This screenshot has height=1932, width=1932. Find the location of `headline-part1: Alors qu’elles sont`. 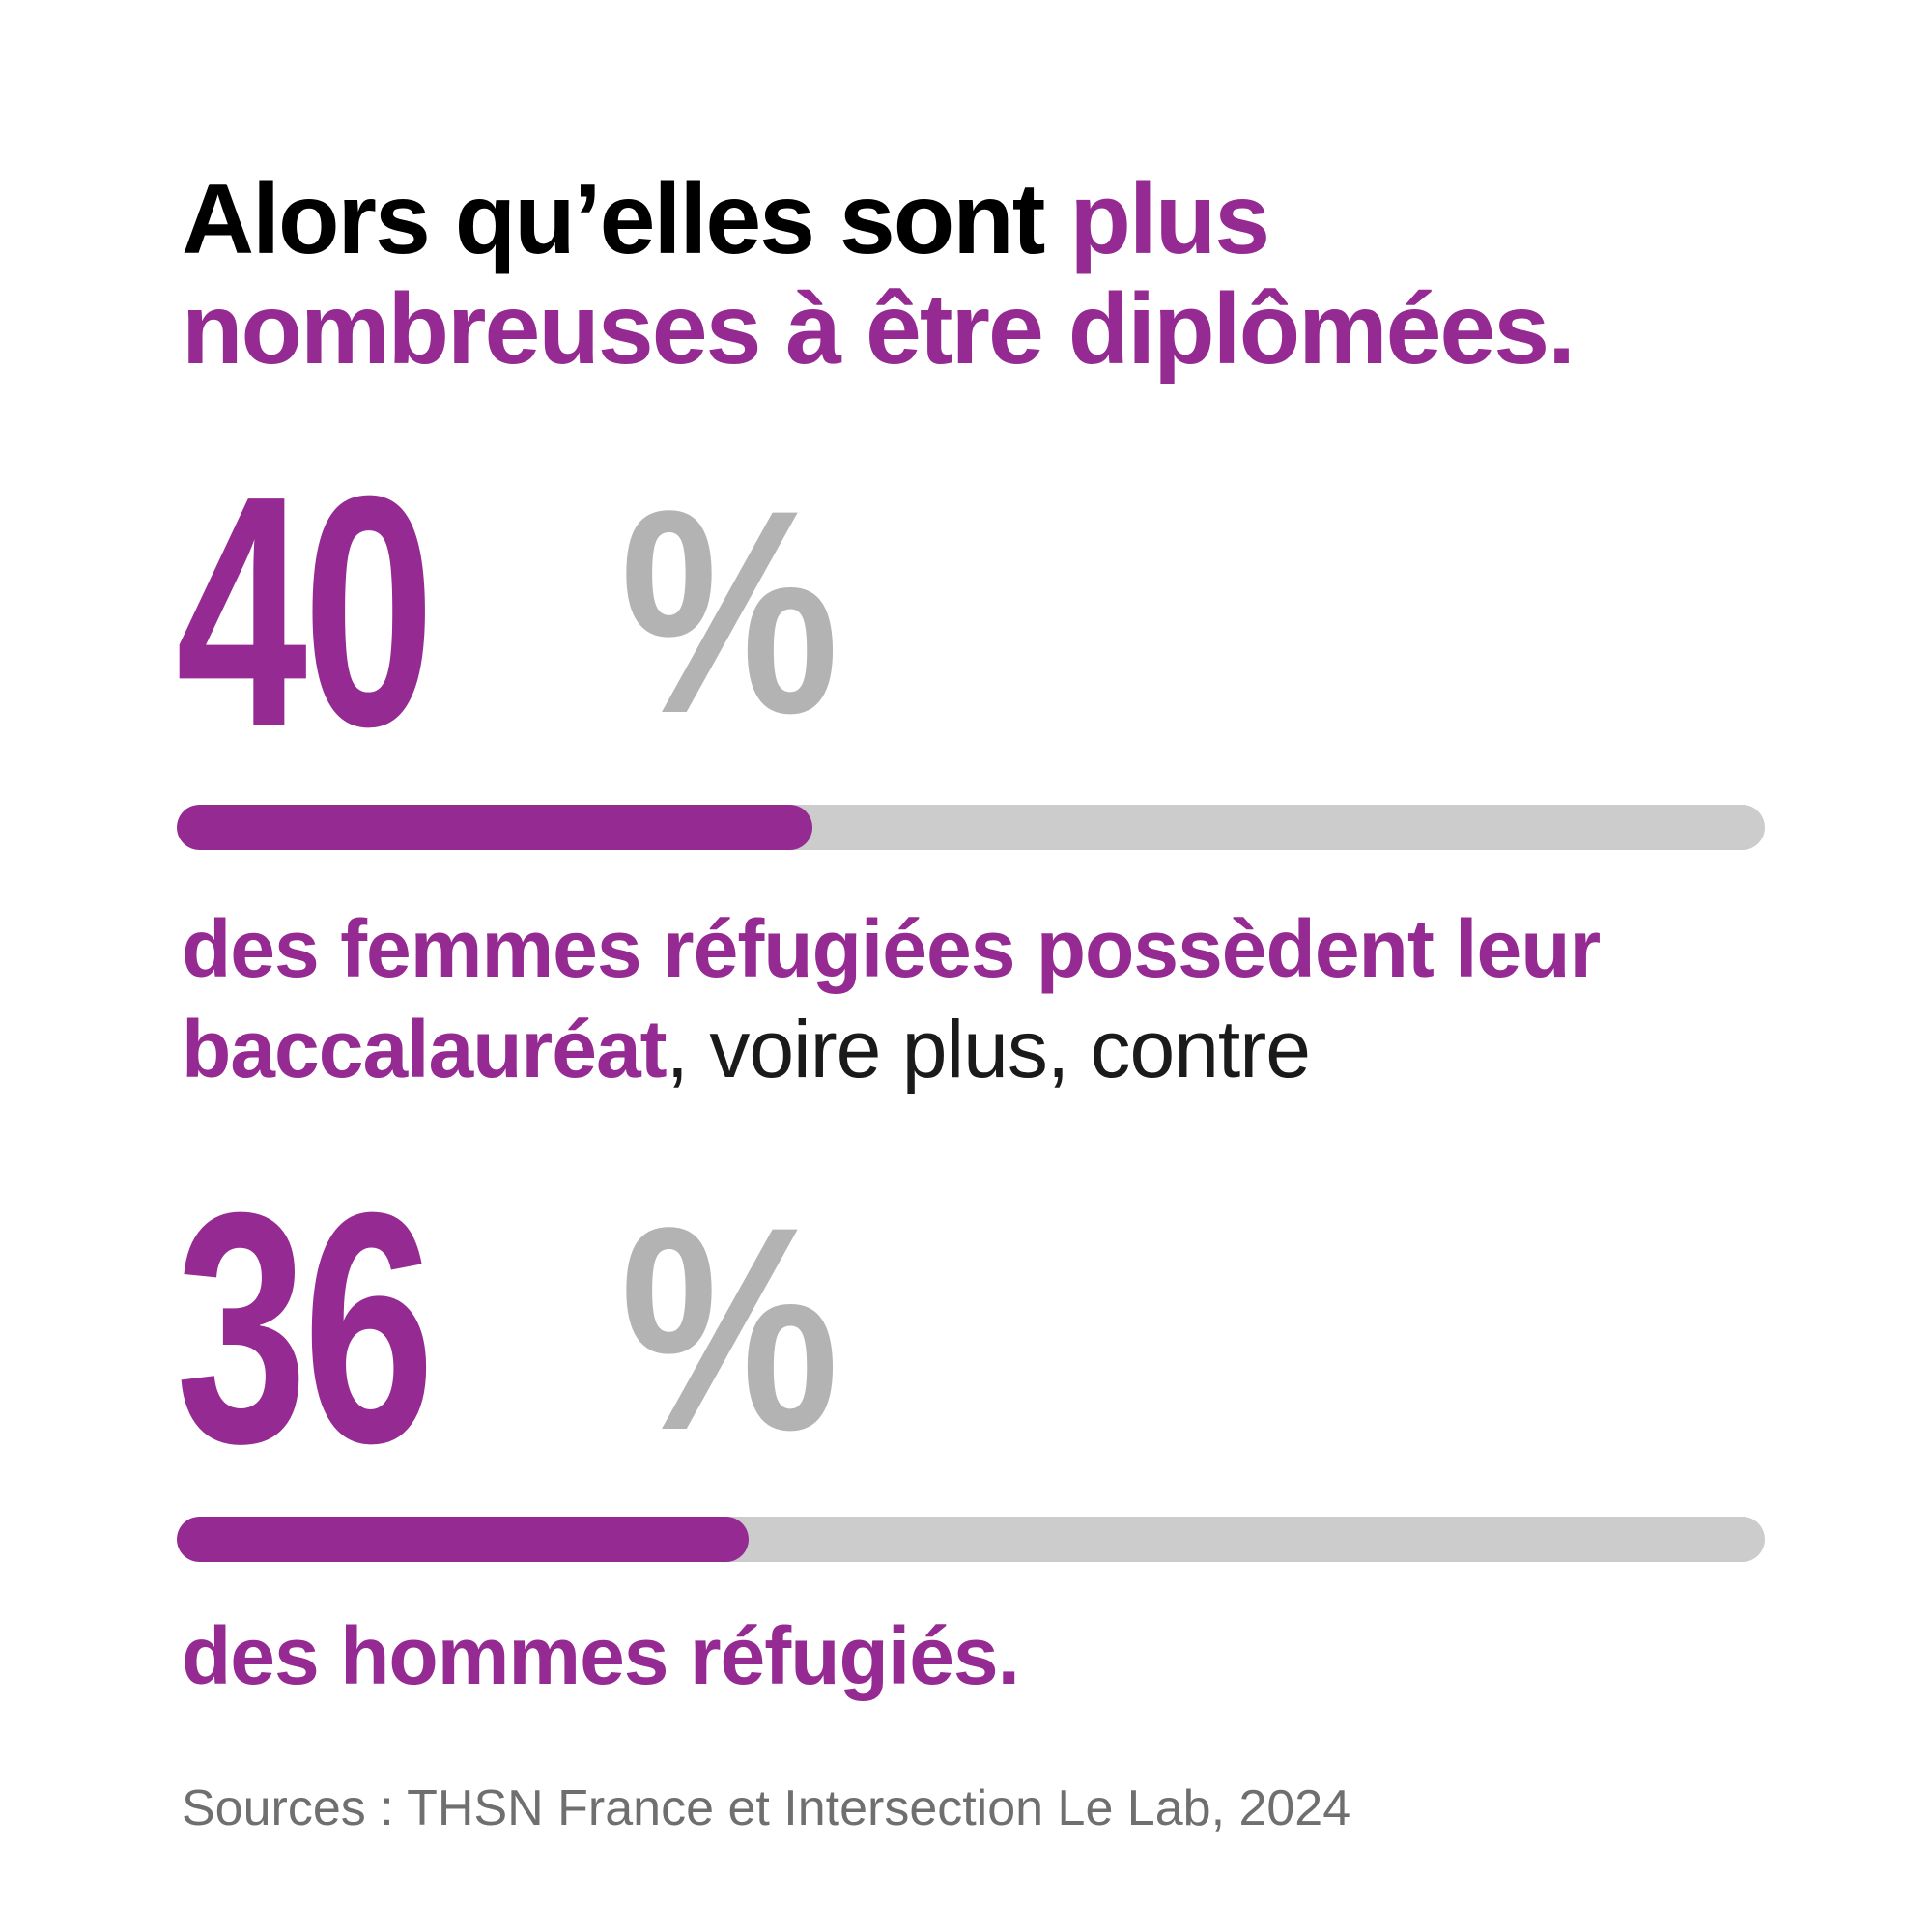

headline-part1: Alors qu’elles sont is located at coordinates (626, 219).